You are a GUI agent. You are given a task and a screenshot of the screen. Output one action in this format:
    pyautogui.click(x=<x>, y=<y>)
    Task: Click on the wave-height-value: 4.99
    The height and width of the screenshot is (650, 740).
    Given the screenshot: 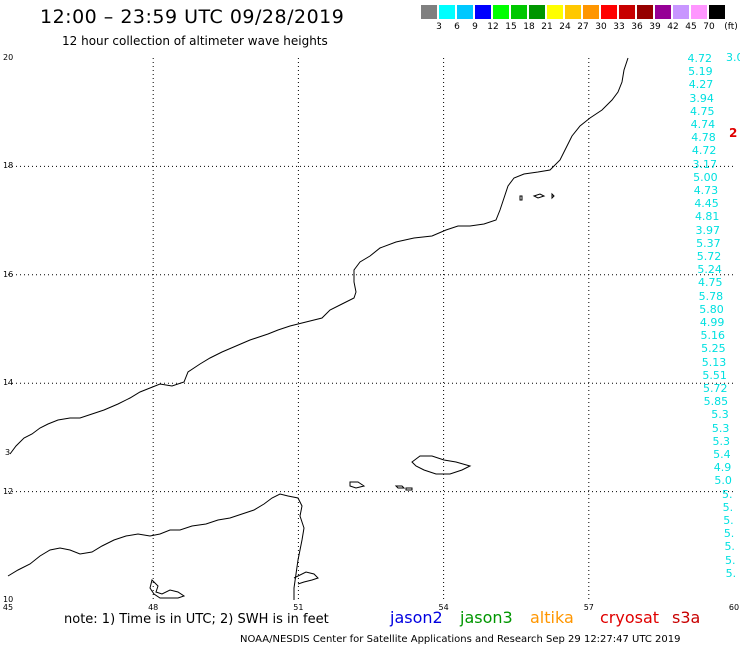 What is the action you would take?
    pyautogui.click(x=712, y=322)
    